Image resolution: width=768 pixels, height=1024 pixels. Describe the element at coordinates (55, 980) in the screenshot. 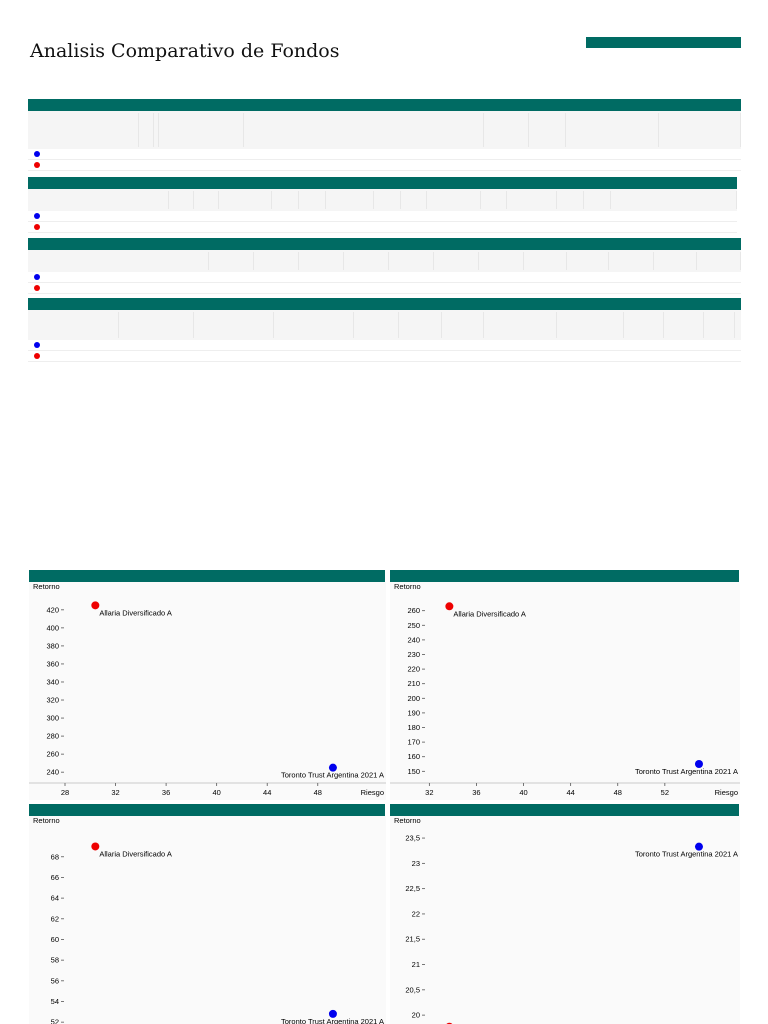

I see `y-tick-label: 56` at that location.